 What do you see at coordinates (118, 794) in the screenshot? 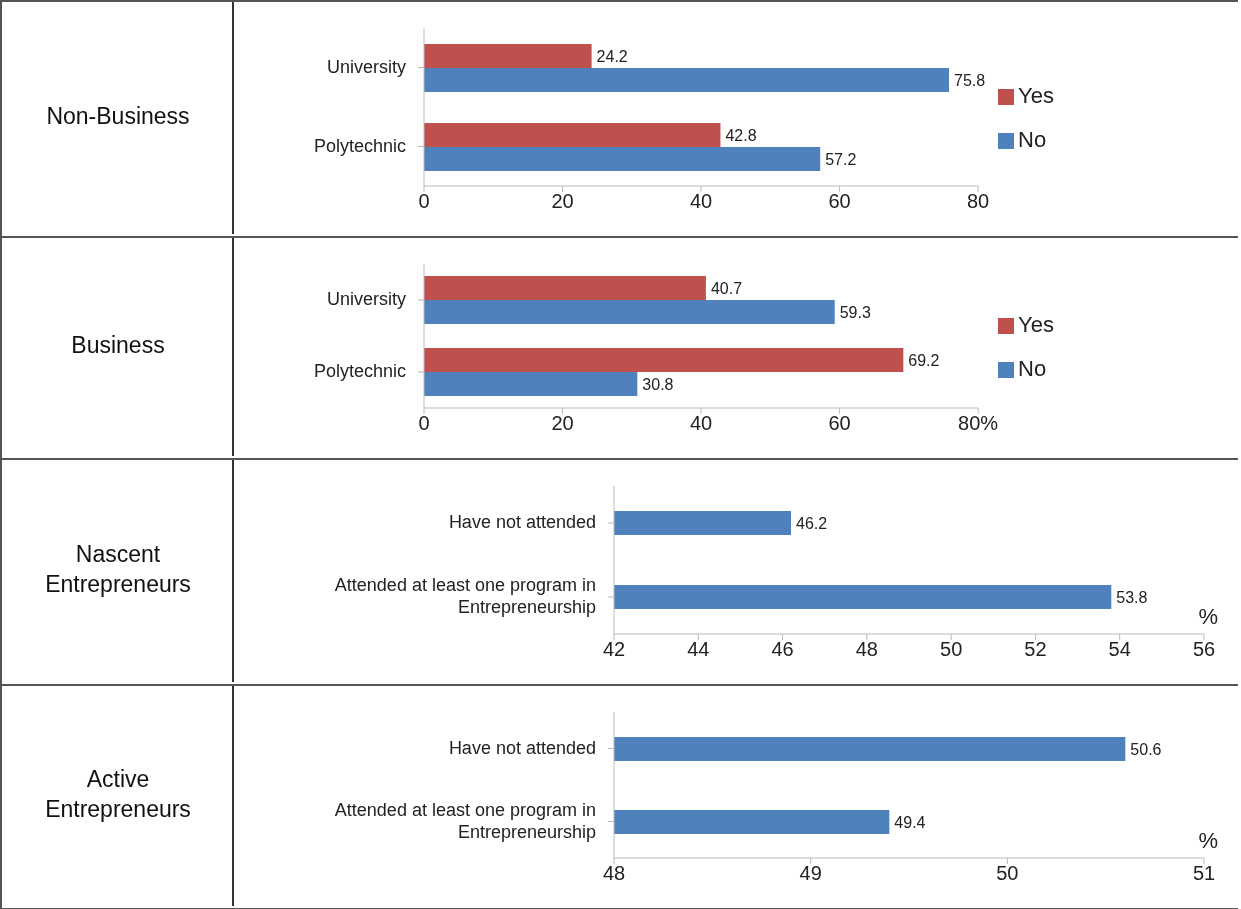
I see `y-axis-title: Active Entrepreneurs` at bounding box center [118, 794].